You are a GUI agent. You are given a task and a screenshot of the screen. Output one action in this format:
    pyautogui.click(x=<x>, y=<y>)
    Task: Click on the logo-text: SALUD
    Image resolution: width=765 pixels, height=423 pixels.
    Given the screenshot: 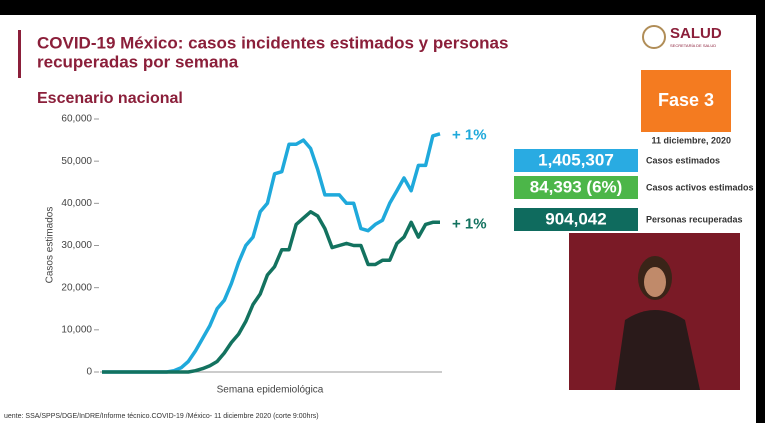 What is the action you would take?
    pyautogui.click(x=696, y=33)
    